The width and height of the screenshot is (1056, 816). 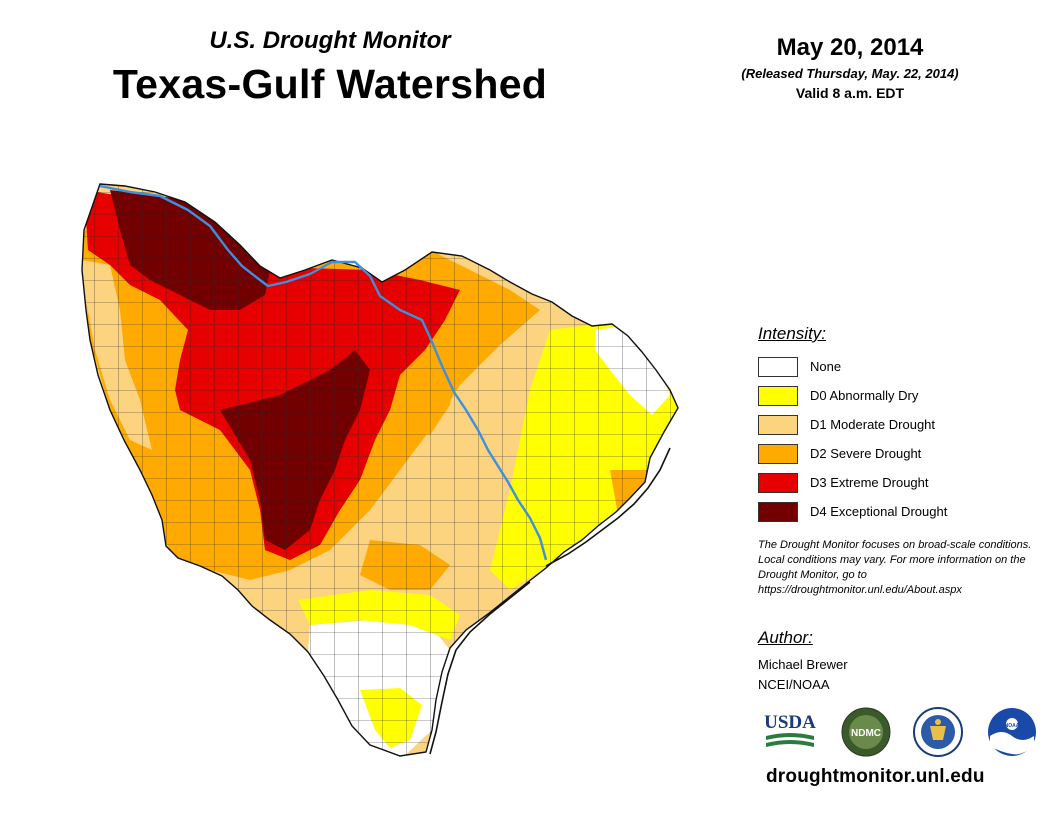 What do you see at coordinates (480, 668) in the screenshot?
I see `south-coastline` at bounding box center [480, 668].